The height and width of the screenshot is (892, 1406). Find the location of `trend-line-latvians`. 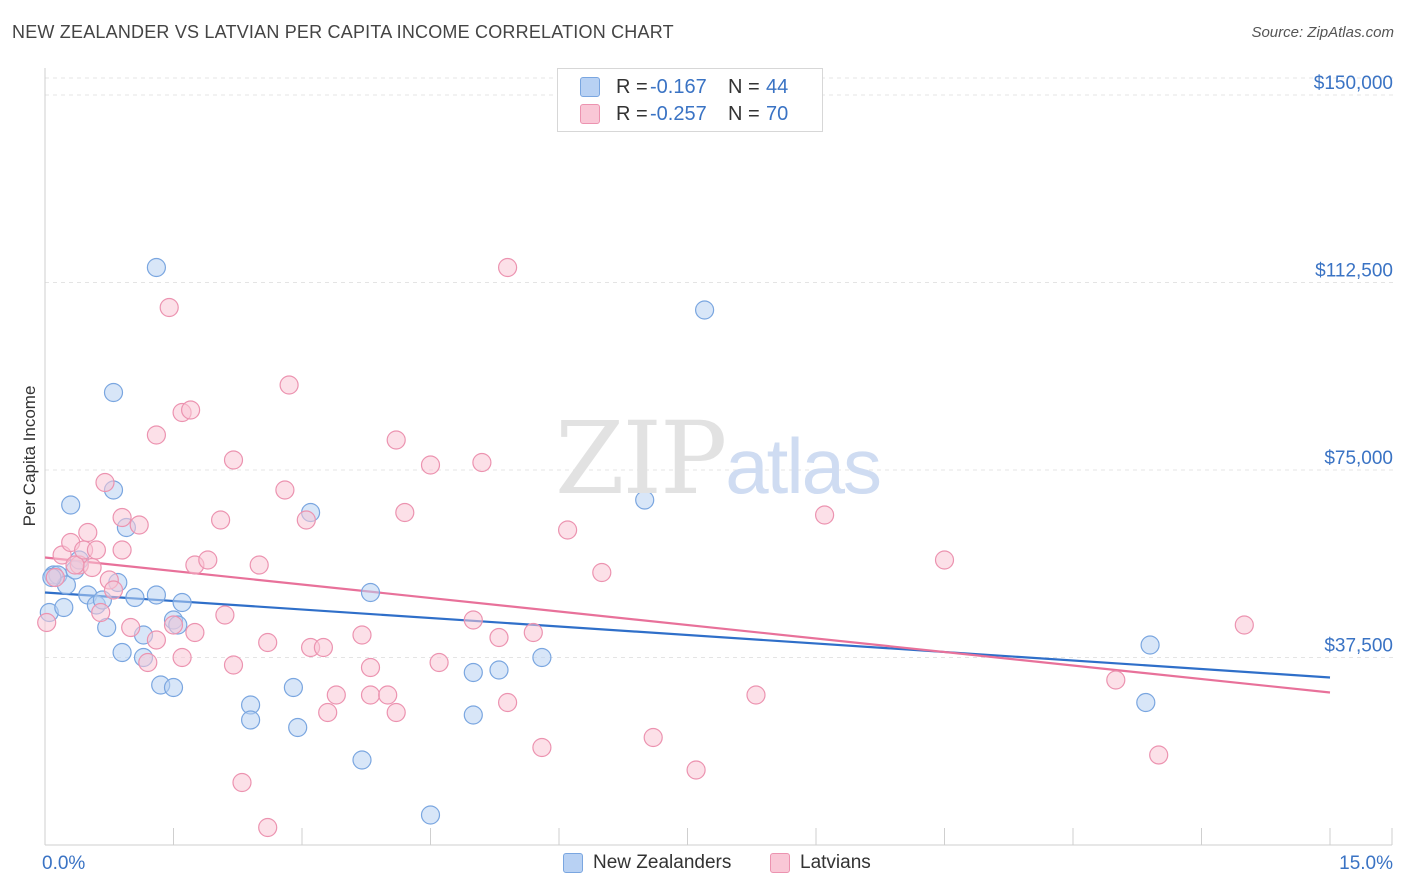

trend-line-latvians is located at coordinates (687, 625).